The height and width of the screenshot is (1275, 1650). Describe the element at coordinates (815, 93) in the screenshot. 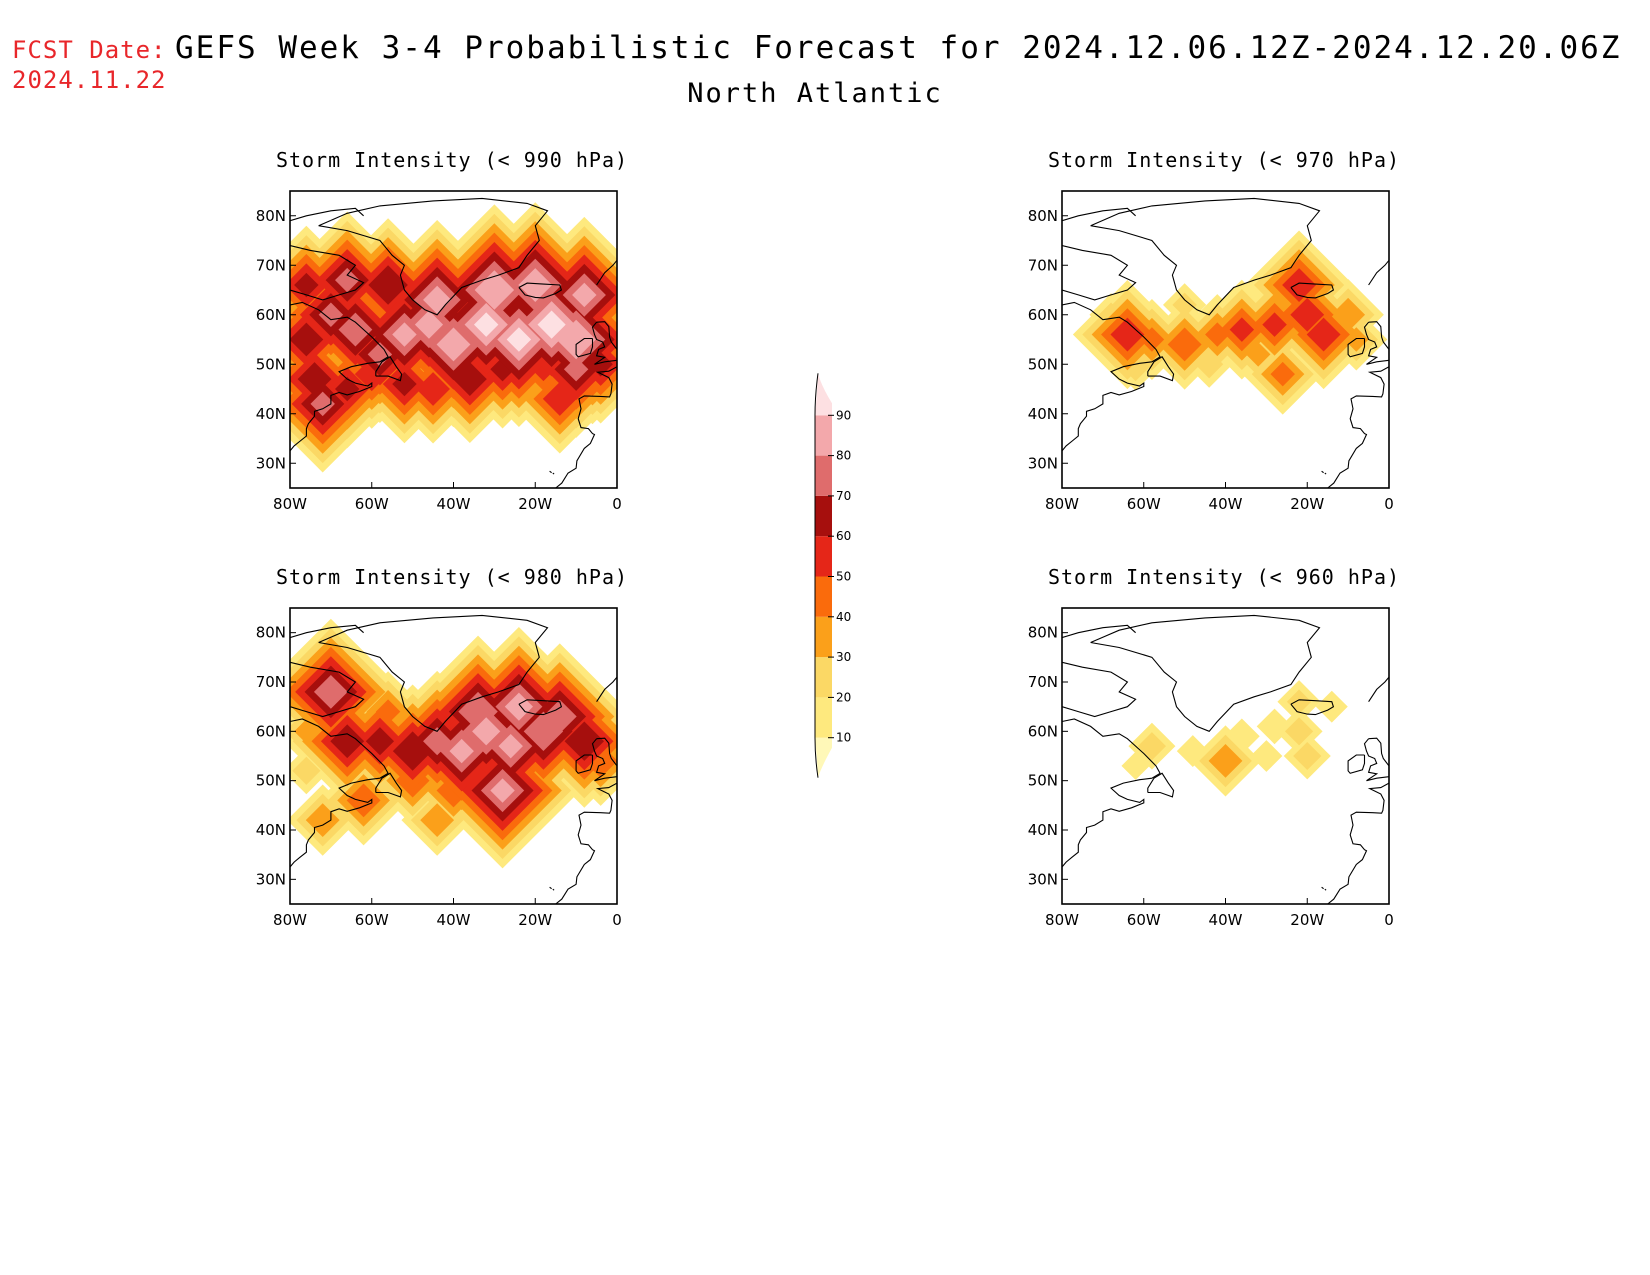

I see `region-subtitle: North Atlantic` at that location.